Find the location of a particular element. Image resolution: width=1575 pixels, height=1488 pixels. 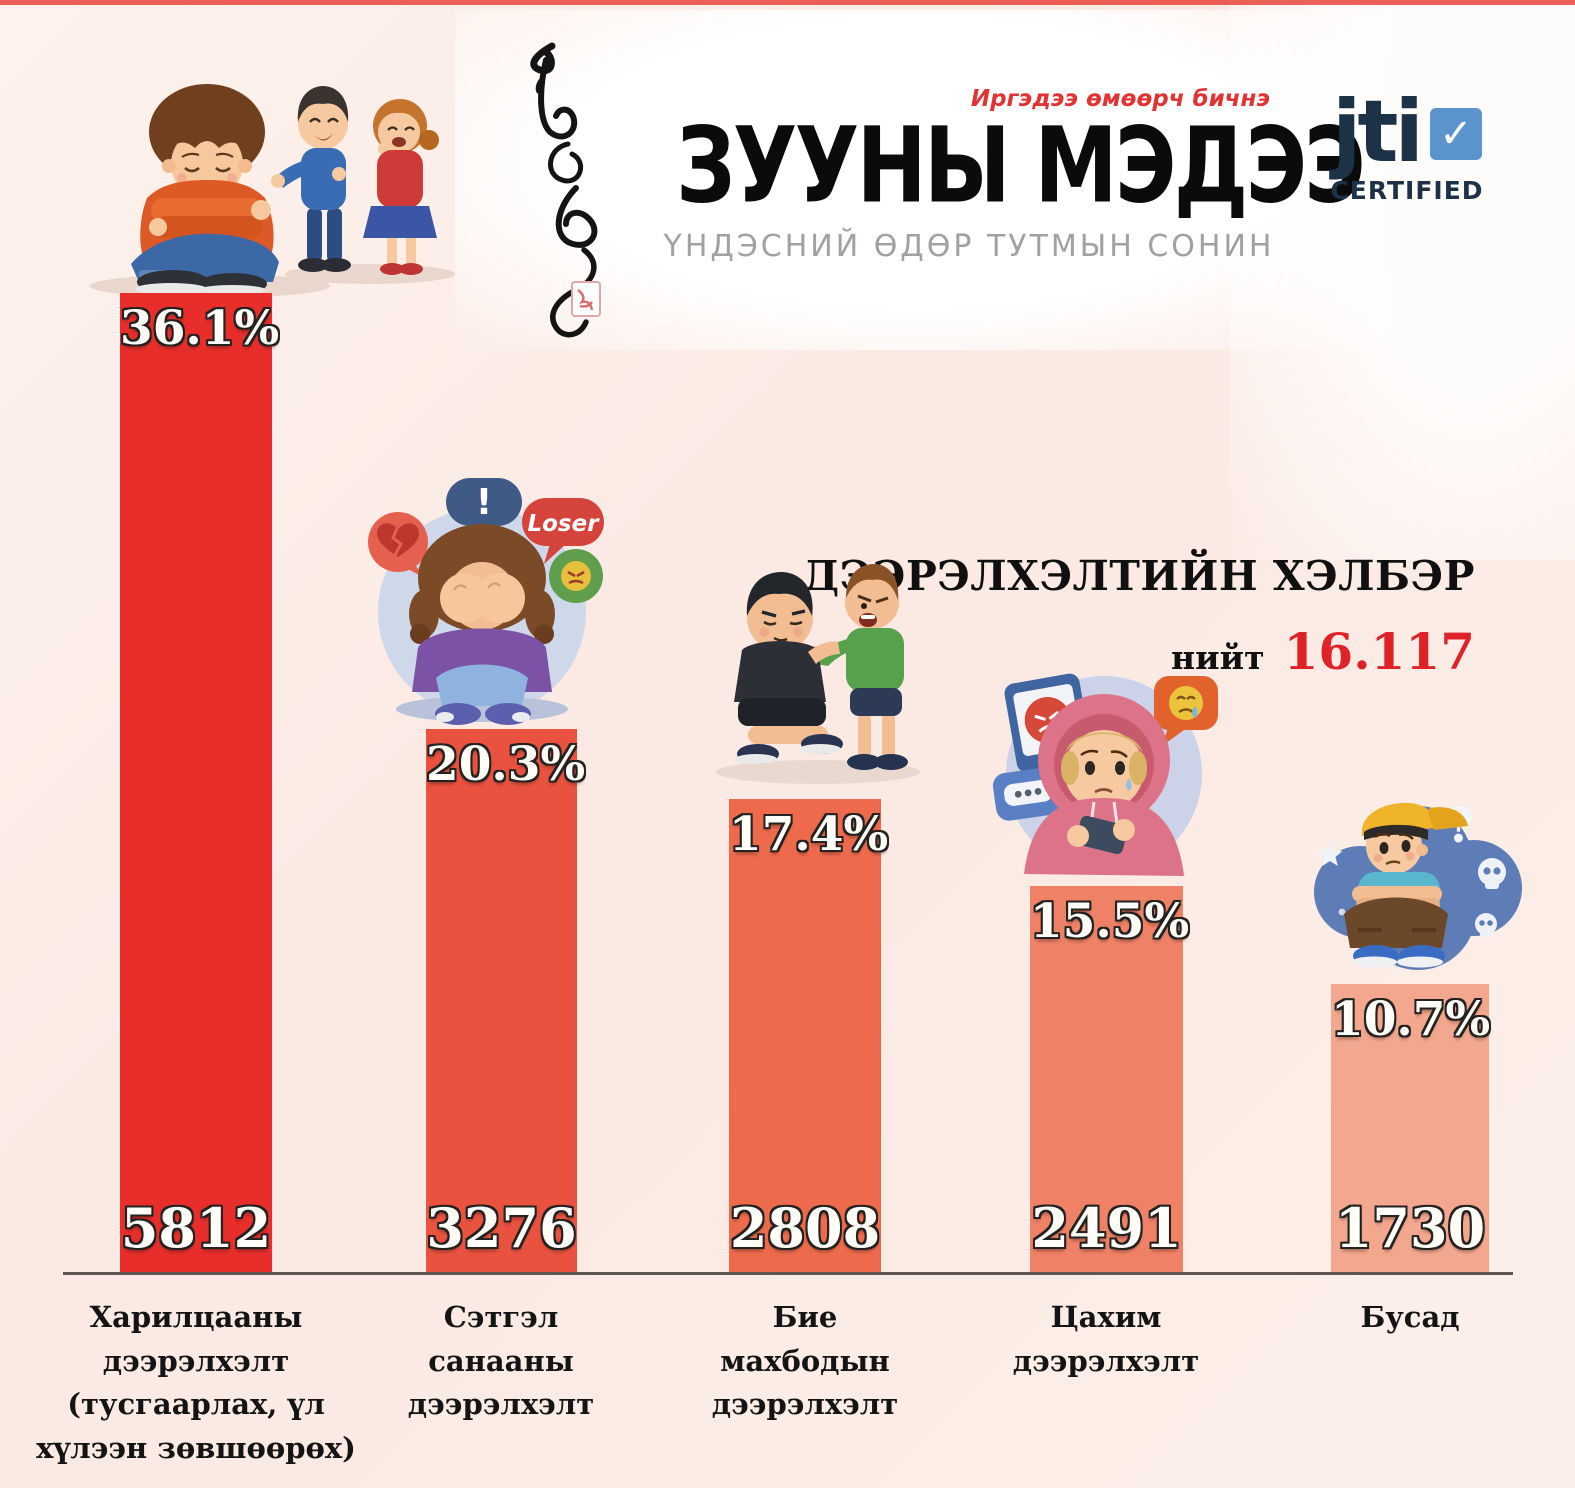

illustration-cyber-bullying is located at coordinates (1105, 774).